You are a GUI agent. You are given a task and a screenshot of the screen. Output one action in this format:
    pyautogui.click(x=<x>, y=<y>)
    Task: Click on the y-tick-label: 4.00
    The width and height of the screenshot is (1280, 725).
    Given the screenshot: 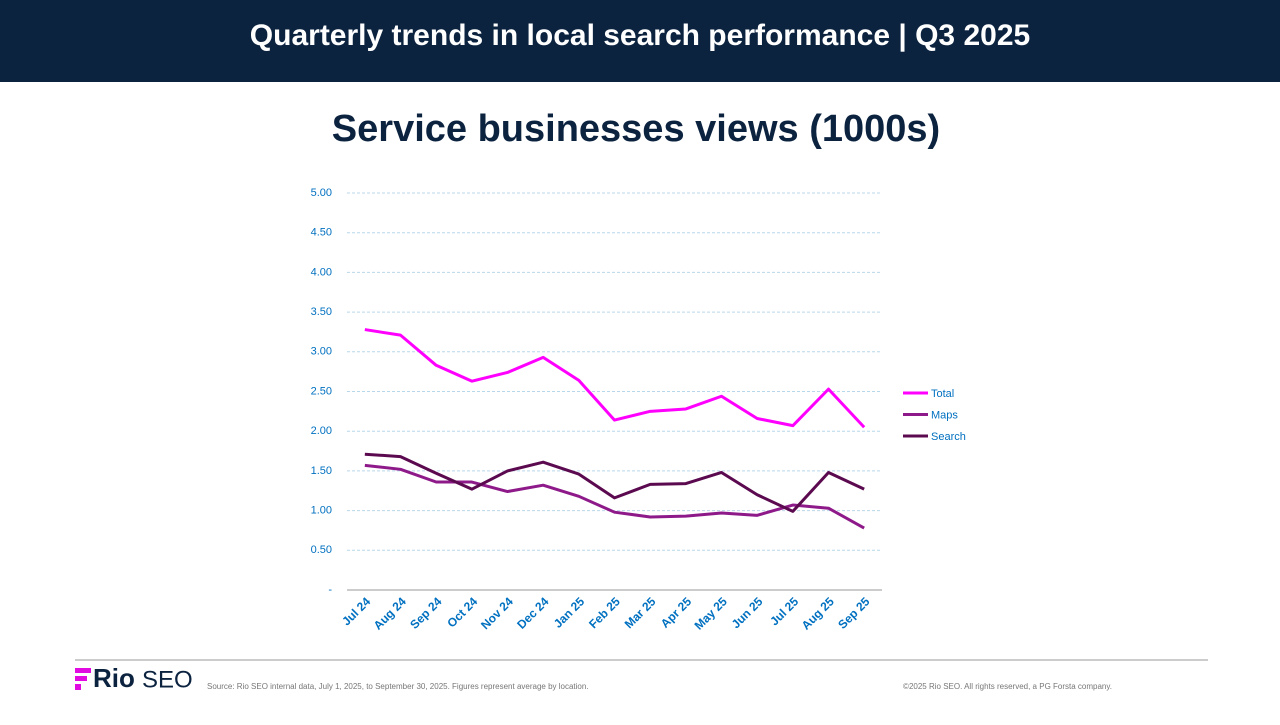 What is the action you would take?
    pyautogui.click(x=321, y=272)
    